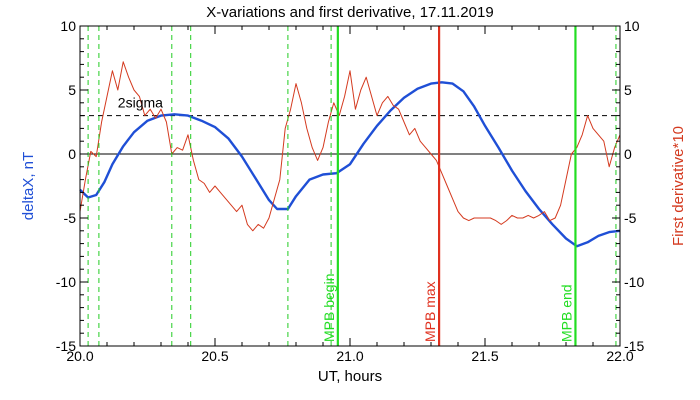 The width and height of the screenshot is (700, 400). Describe the element at coordinates (28, 186) in the screenshot. I see `y-axis-title-left: deltaX, nT` at that location.